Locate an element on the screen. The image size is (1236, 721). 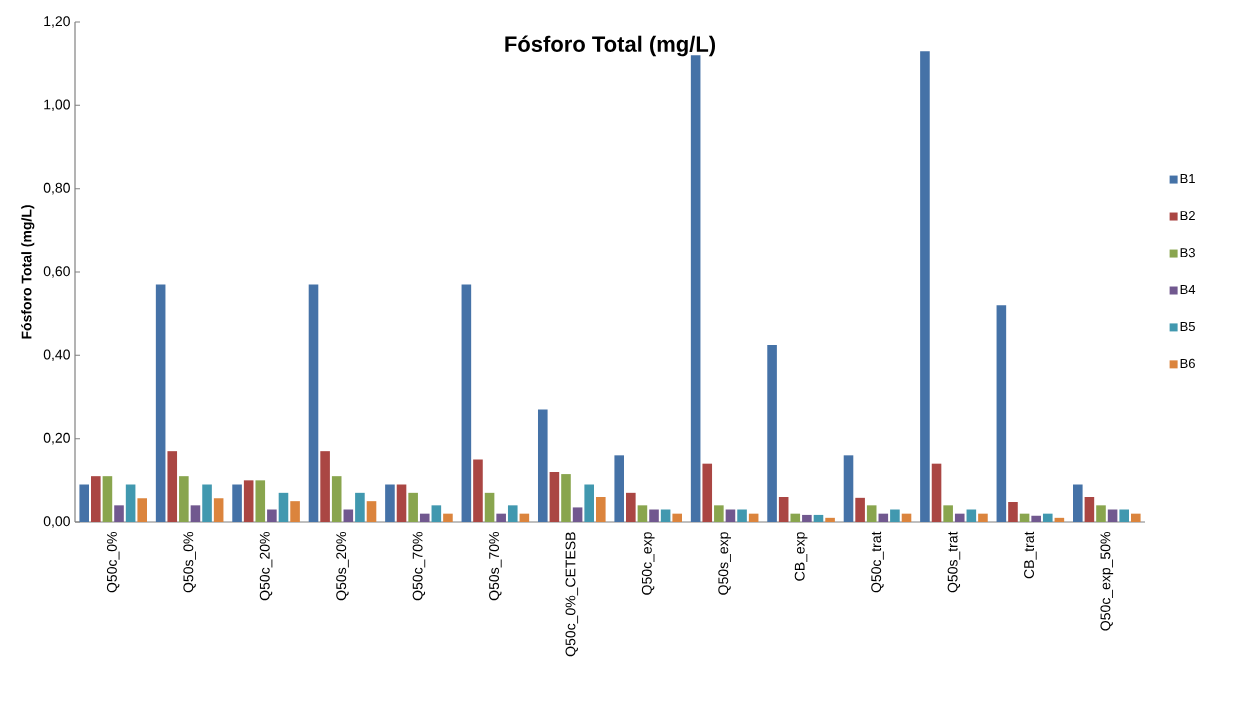
legend-label: B4 is located at coordinates (1188, 290).